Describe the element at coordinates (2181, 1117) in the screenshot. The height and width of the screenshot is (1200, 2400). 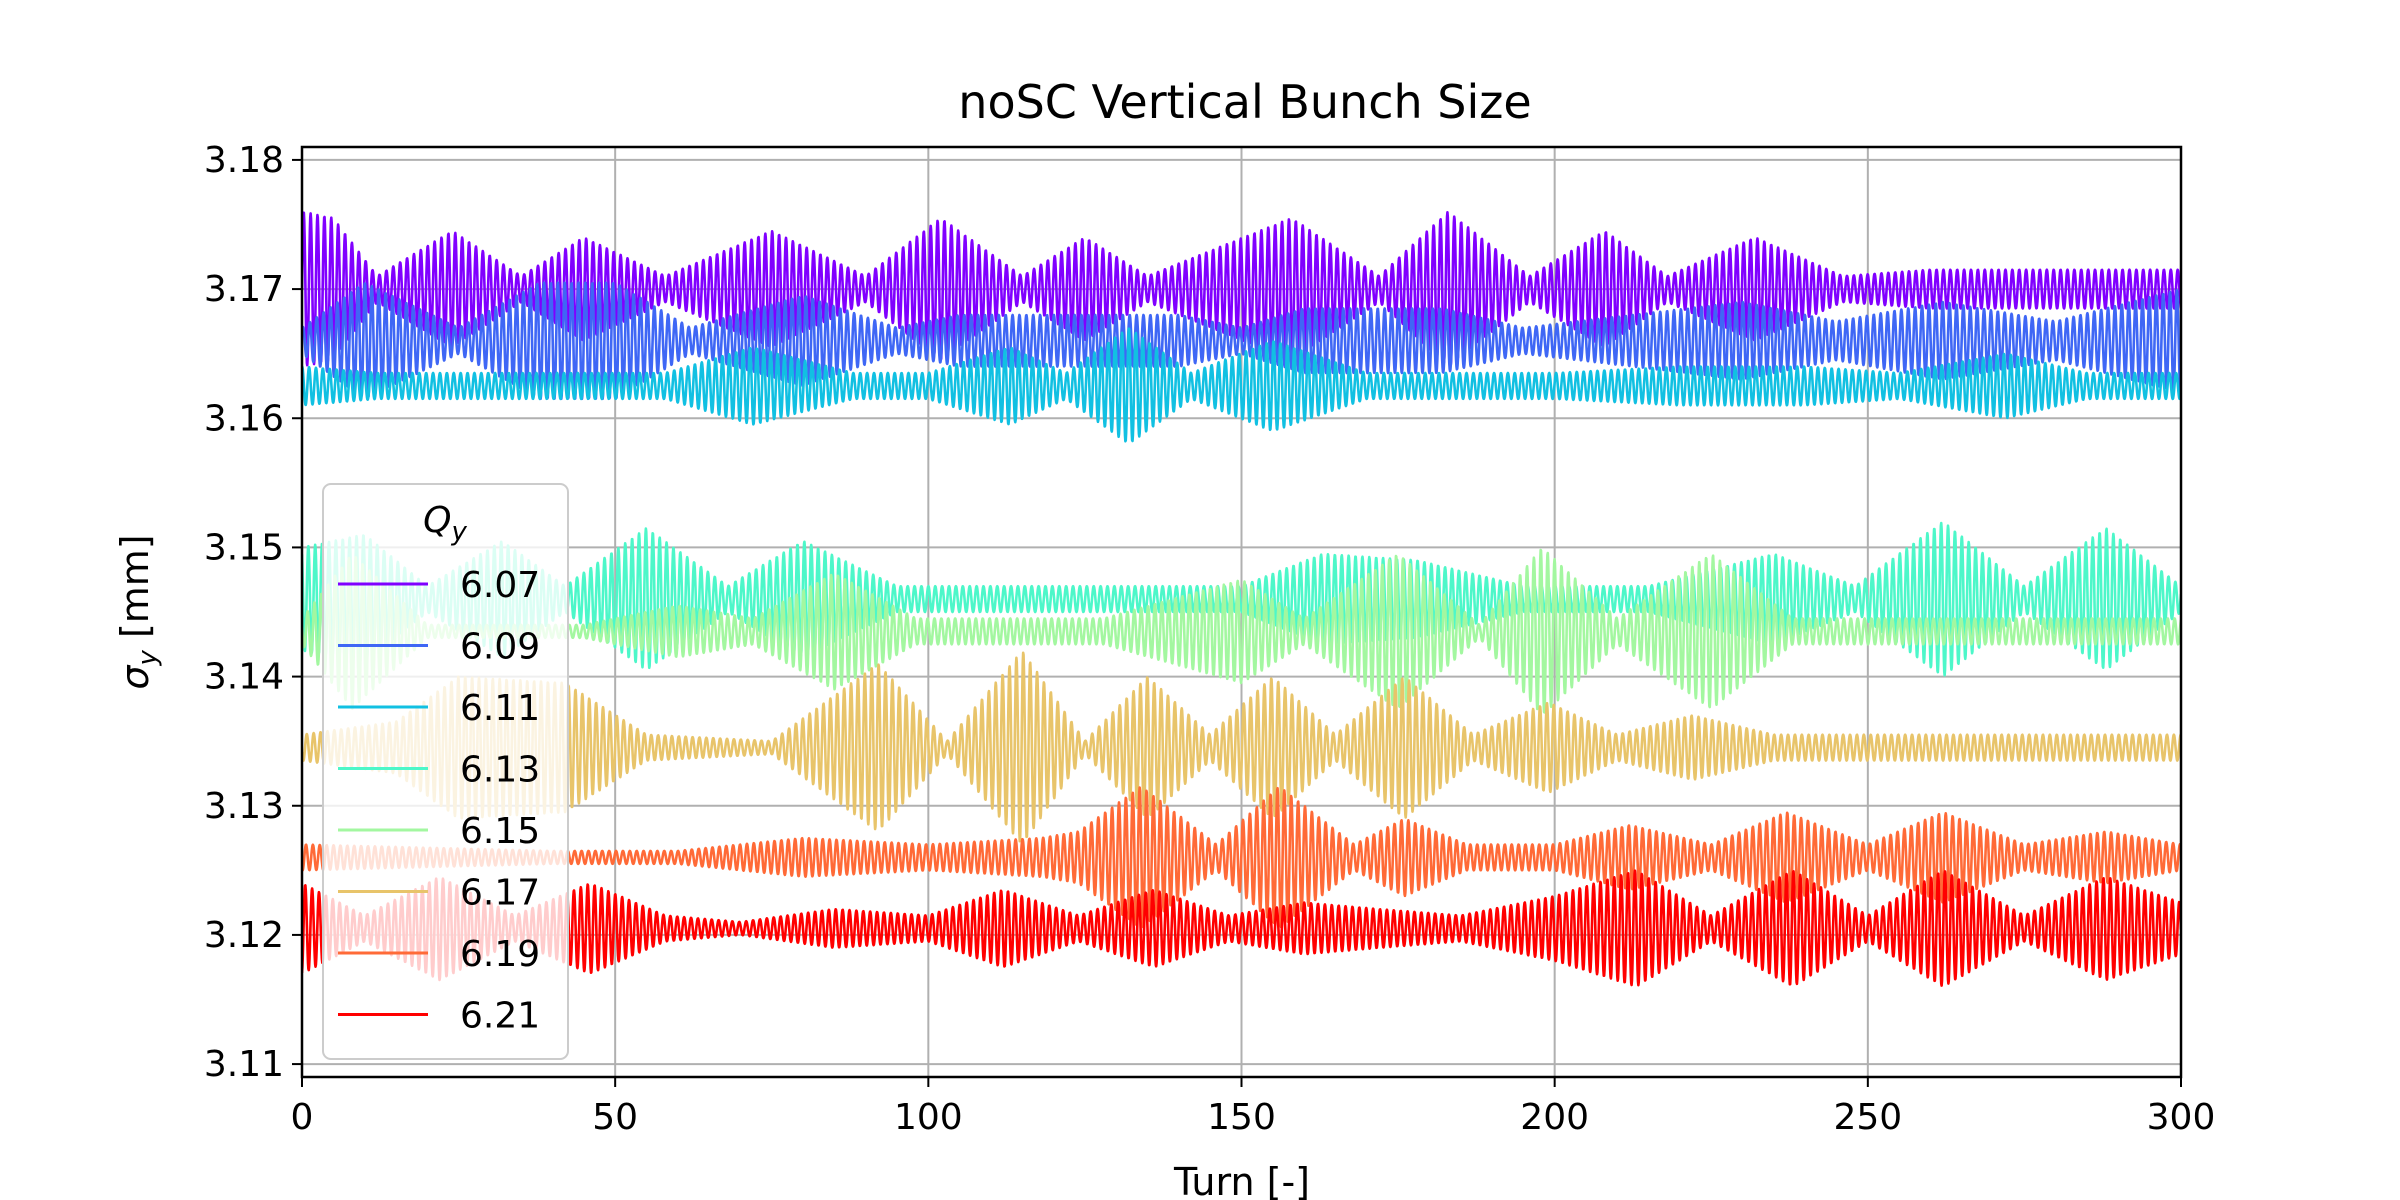
I see `x-tick-label: 300` at that location.